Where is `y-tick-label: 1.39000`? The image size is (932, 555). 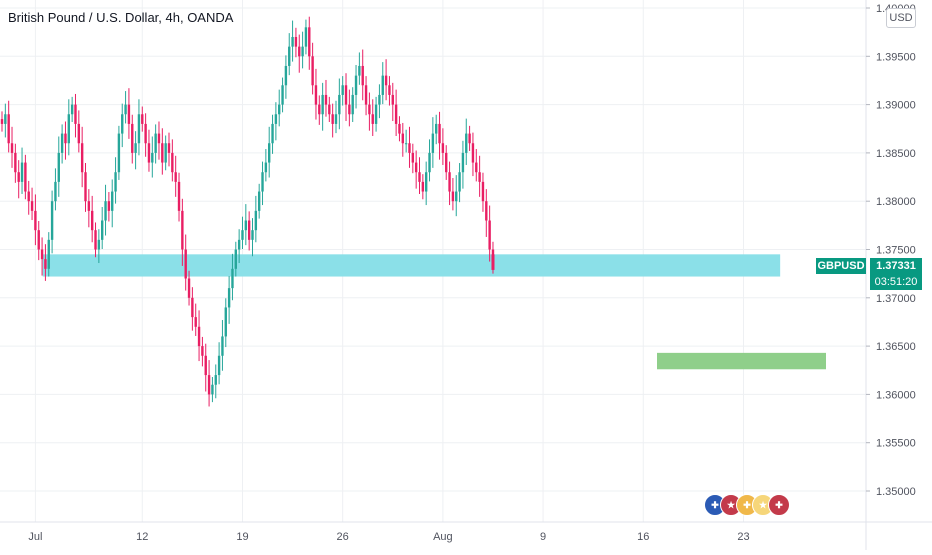 y-tick-label: 1.39000 is located at coordinates (896, 106).